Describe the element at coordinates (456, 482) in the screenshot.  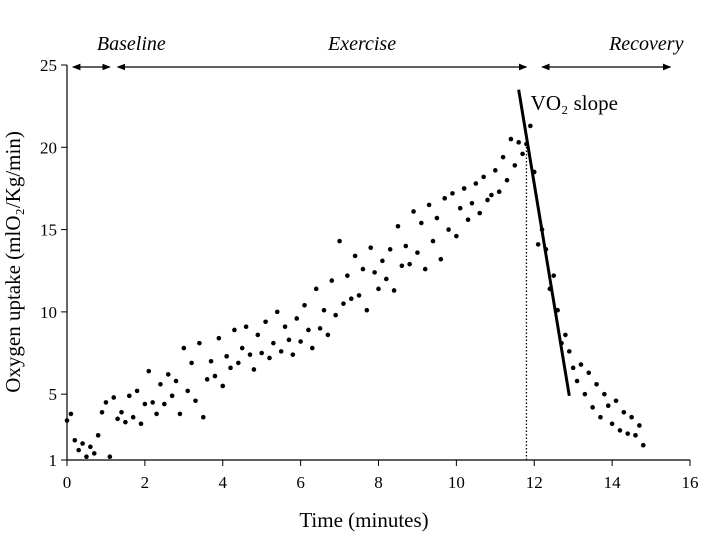
I see `x-tick-label: 10` at that location.